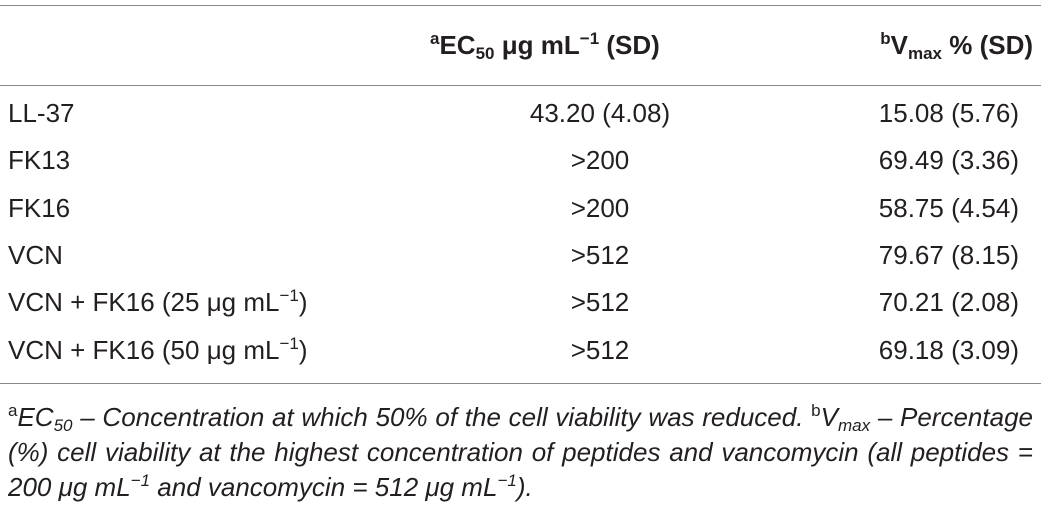 The width and height of the screenshot is (1041, 514). I want to click on row-label: VCN + FK16 (25 μg mL−1), so click(158, 302).